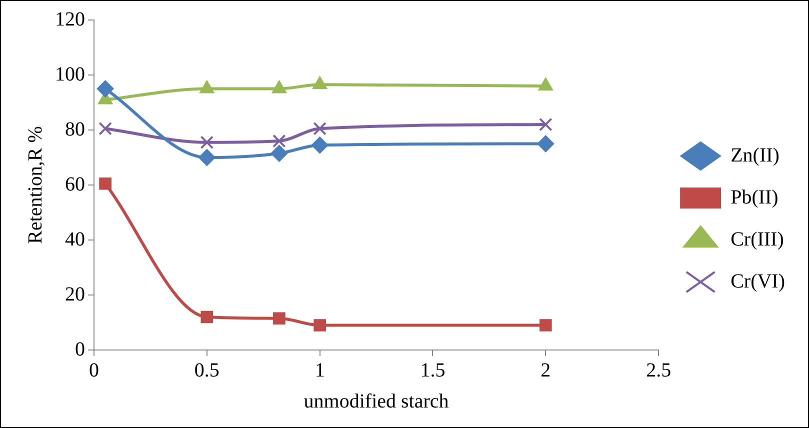  What do you see at coordinates (75, 239) in the screenshot?
I see `y-tick-label: 40` at bounding box center [75, 239].